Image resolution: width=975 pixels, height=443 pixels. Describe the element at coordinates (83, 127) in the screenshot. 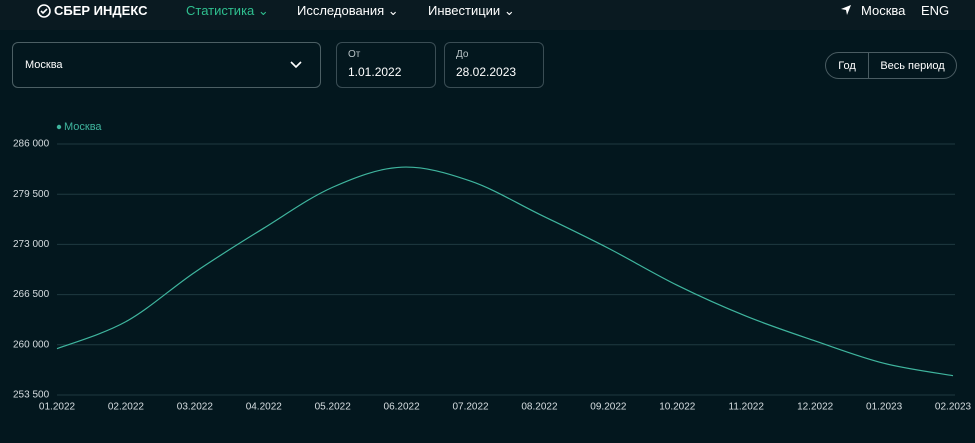

I see `legend-label: Москва` at that location.